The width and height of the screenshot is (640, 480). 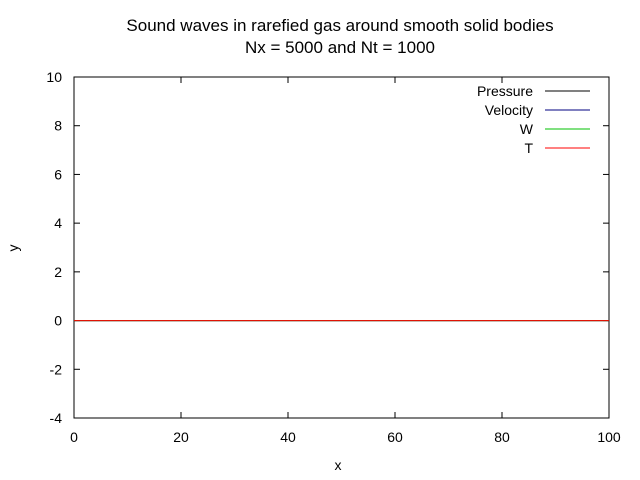 I want to click on x-tick-label: 40, so click(x=288, y=437).